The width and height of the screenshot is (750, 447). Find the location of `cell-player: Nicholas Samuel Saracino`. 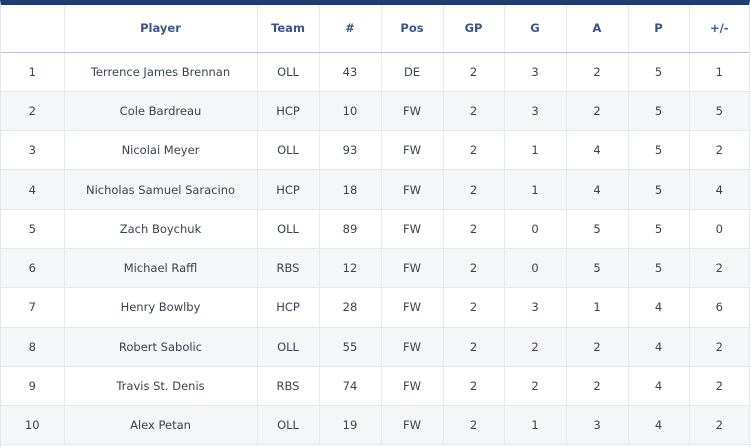

cell-player: Nicholas Samuel Saracino is located at coordinates (160, 189).